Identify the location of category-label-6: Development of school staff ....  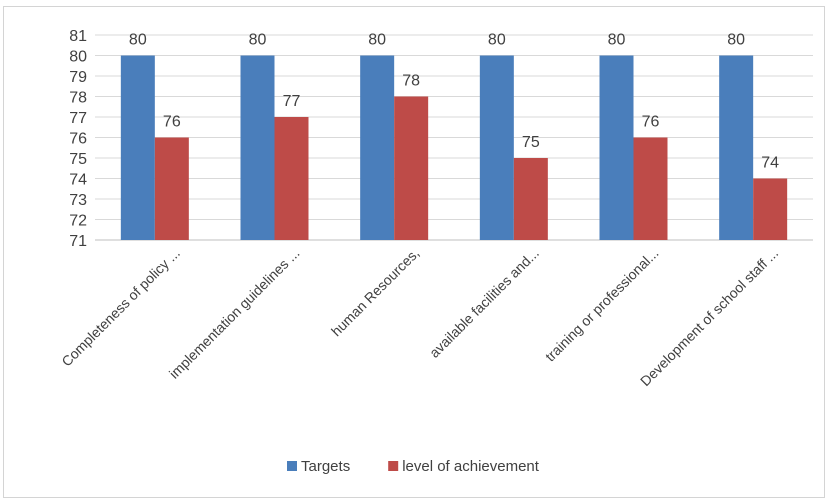
(709, 317).